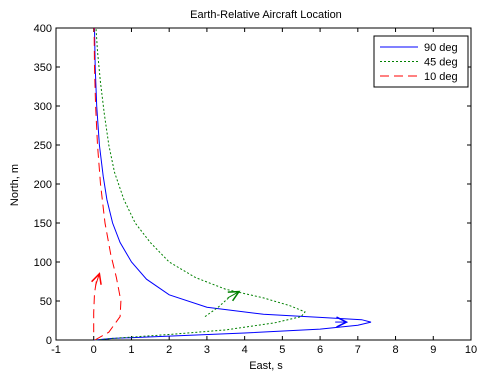 This screenshot has width=477, height=376. I want to click on y-tick-label: 250, so click(43, 146).